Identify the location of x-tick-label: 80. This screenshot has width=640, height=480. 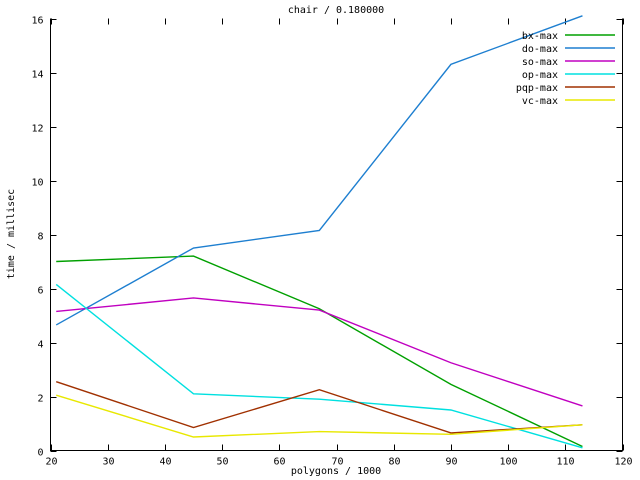
(394, 462).